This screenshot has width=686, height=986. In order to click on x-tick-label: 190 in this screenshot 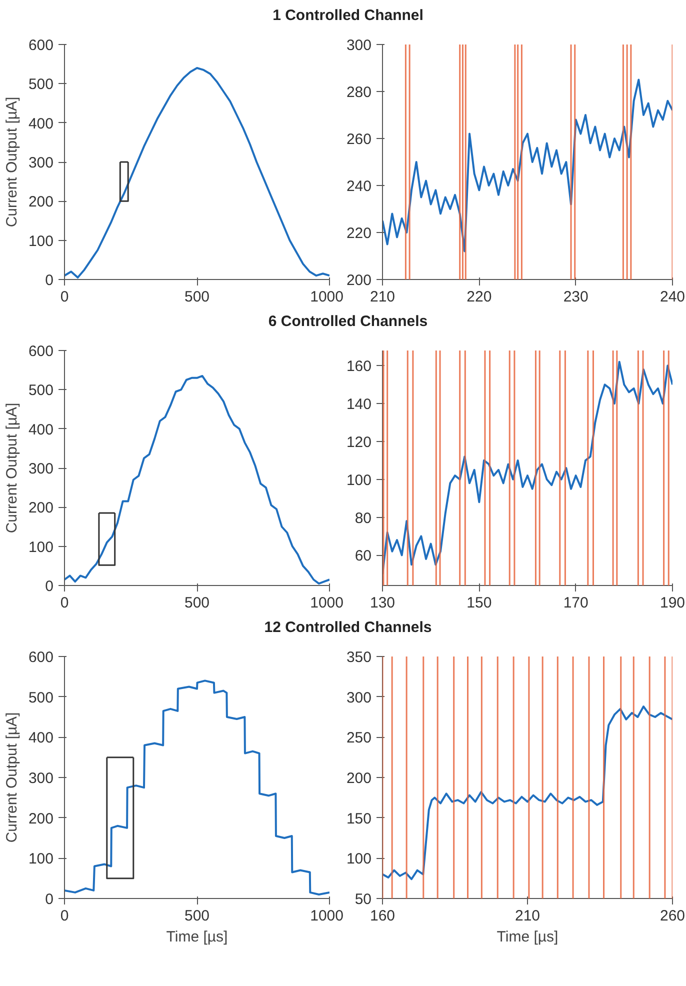, I will do `click(673, 603)`.